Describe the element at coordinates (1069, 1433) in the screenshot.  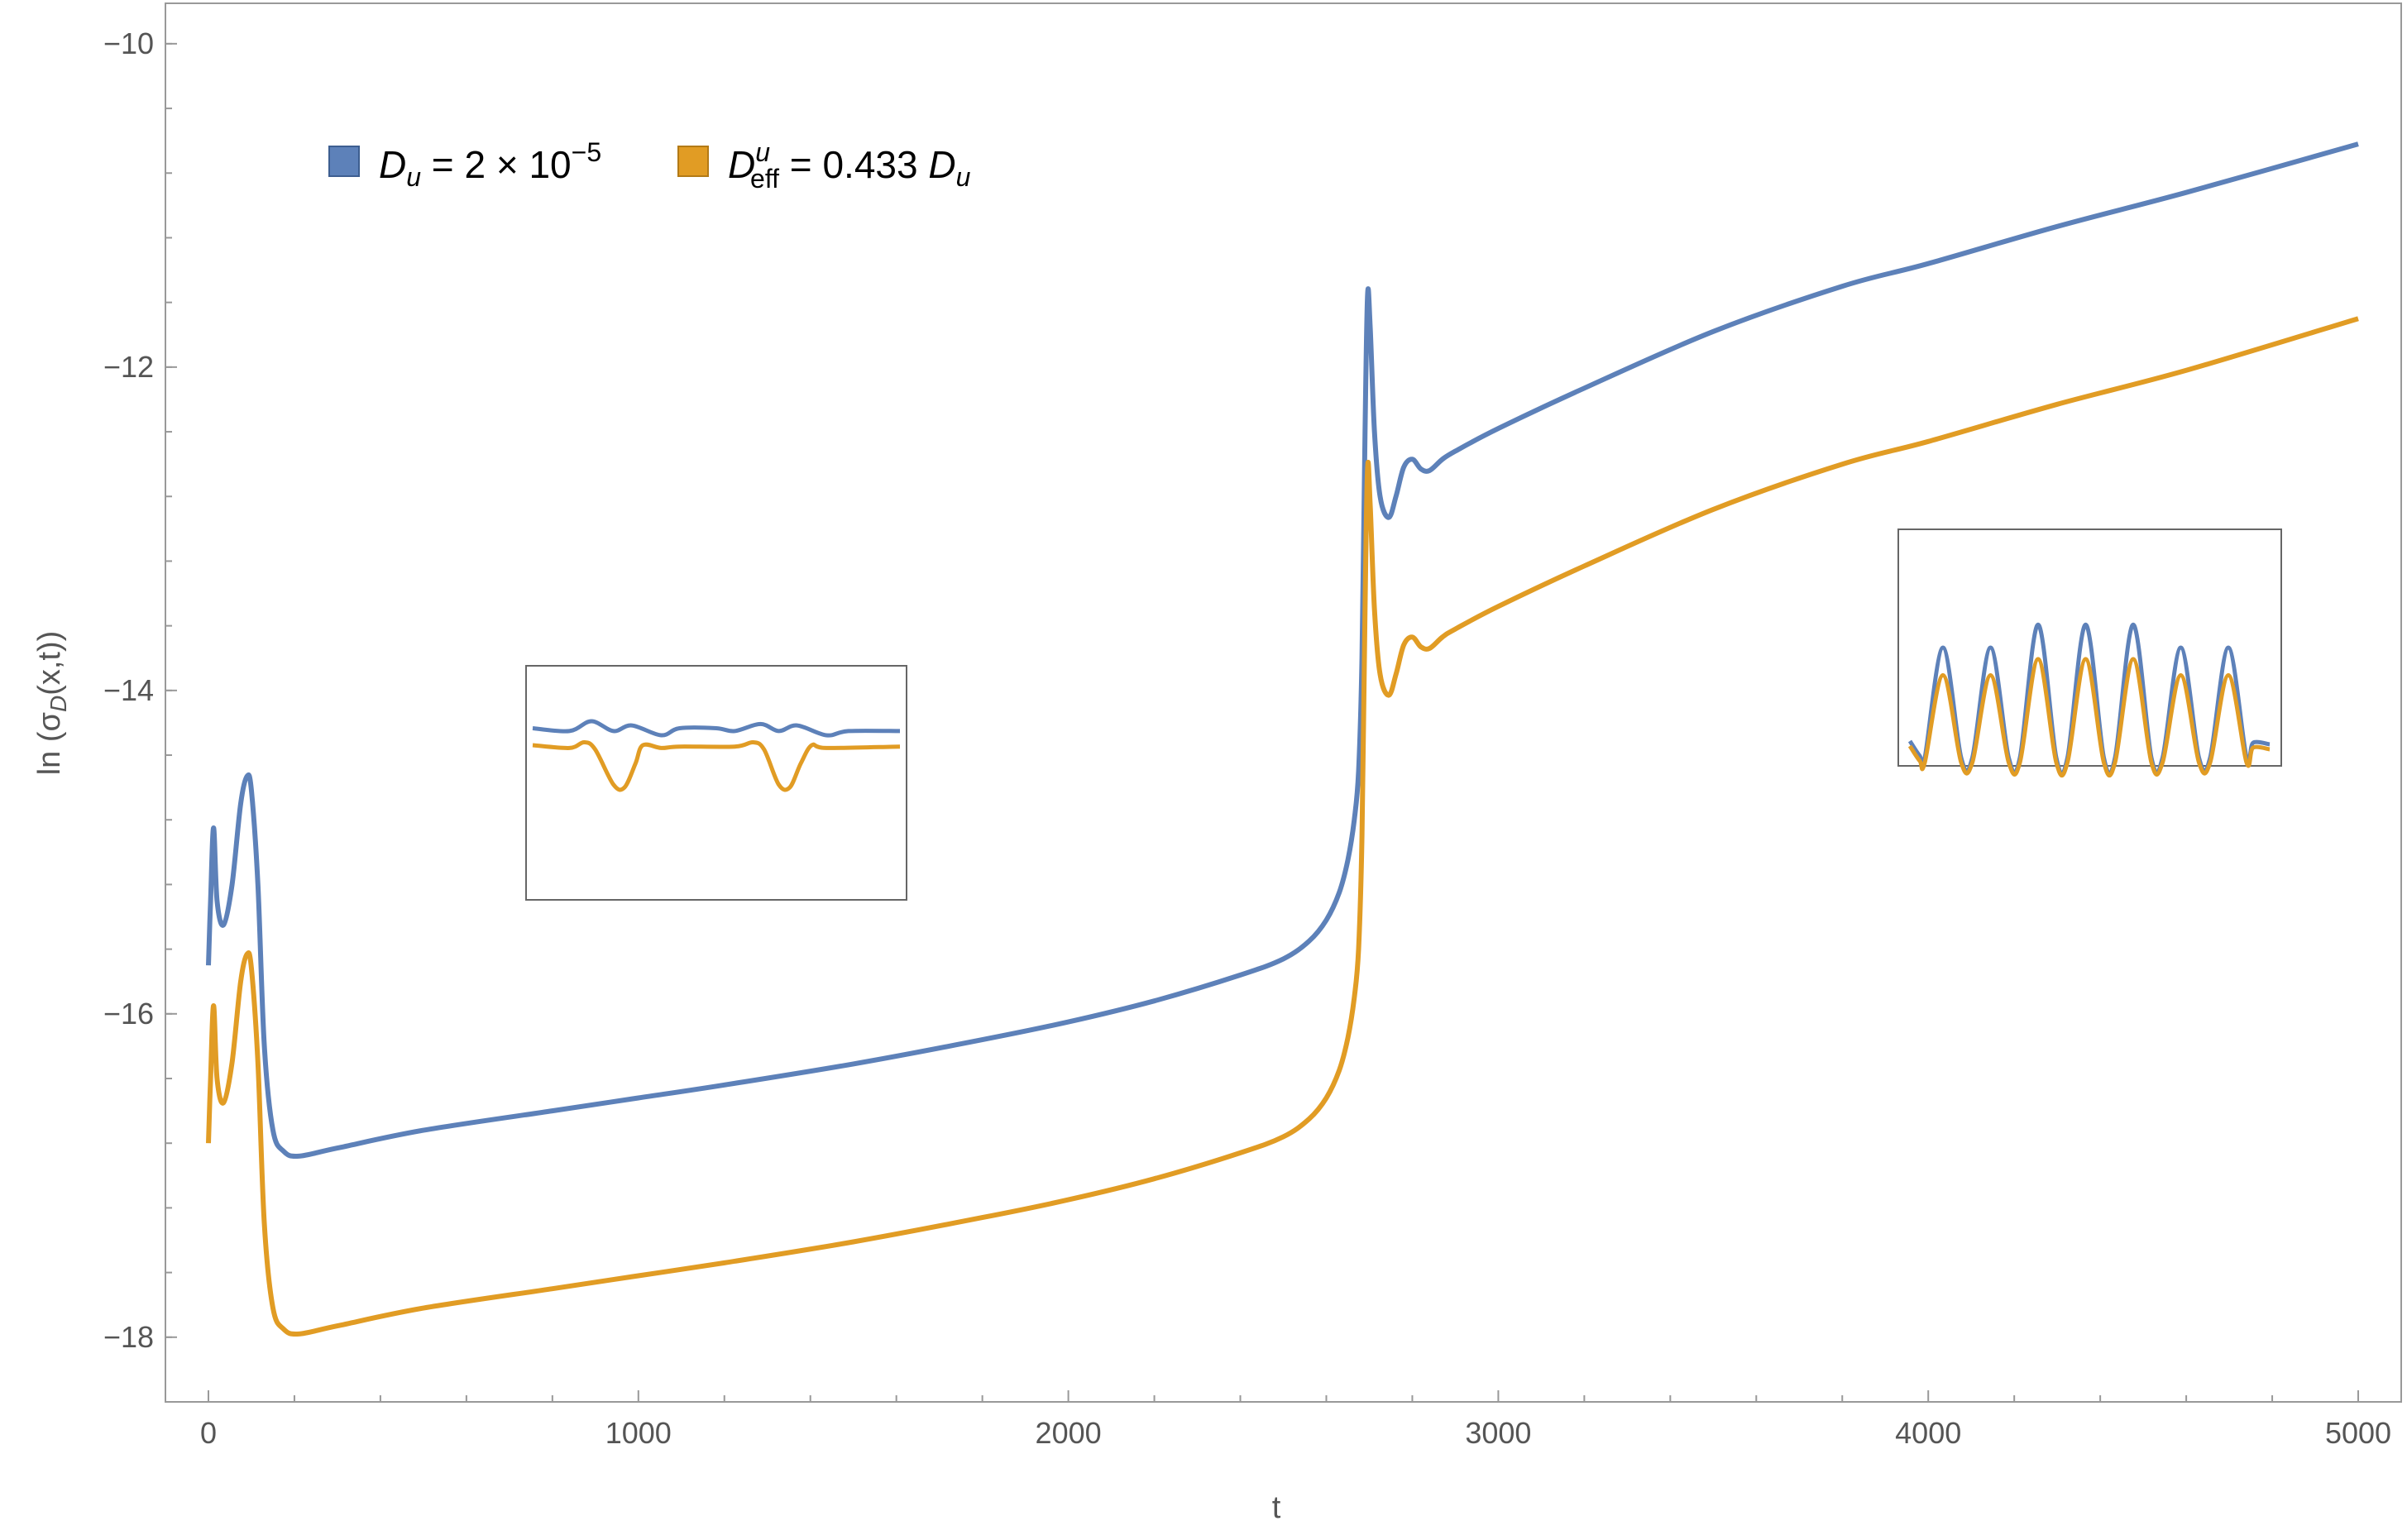
I see `x-tick-label: 2000` at that location.